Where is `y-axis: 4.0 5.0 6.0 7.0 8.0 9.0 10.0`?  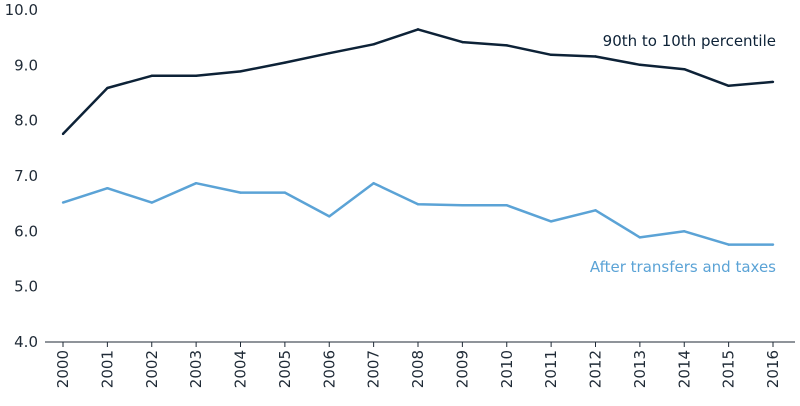
y-axis: 4.0 5.0 6.0 7.0 8.0 9.0 10.0 is located at coordinates (21, 176).